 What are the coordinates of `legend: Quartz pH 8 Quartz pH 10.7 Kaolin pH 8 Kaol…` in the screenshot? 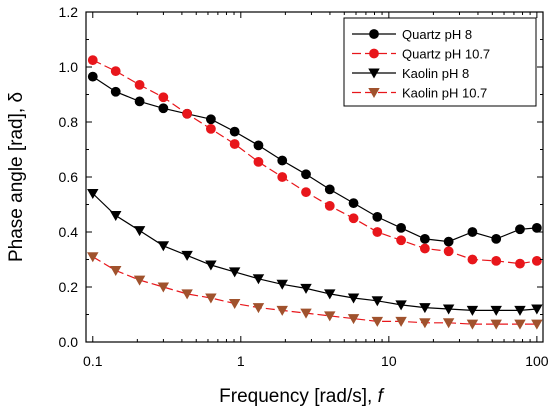 It's located at (440, 62).